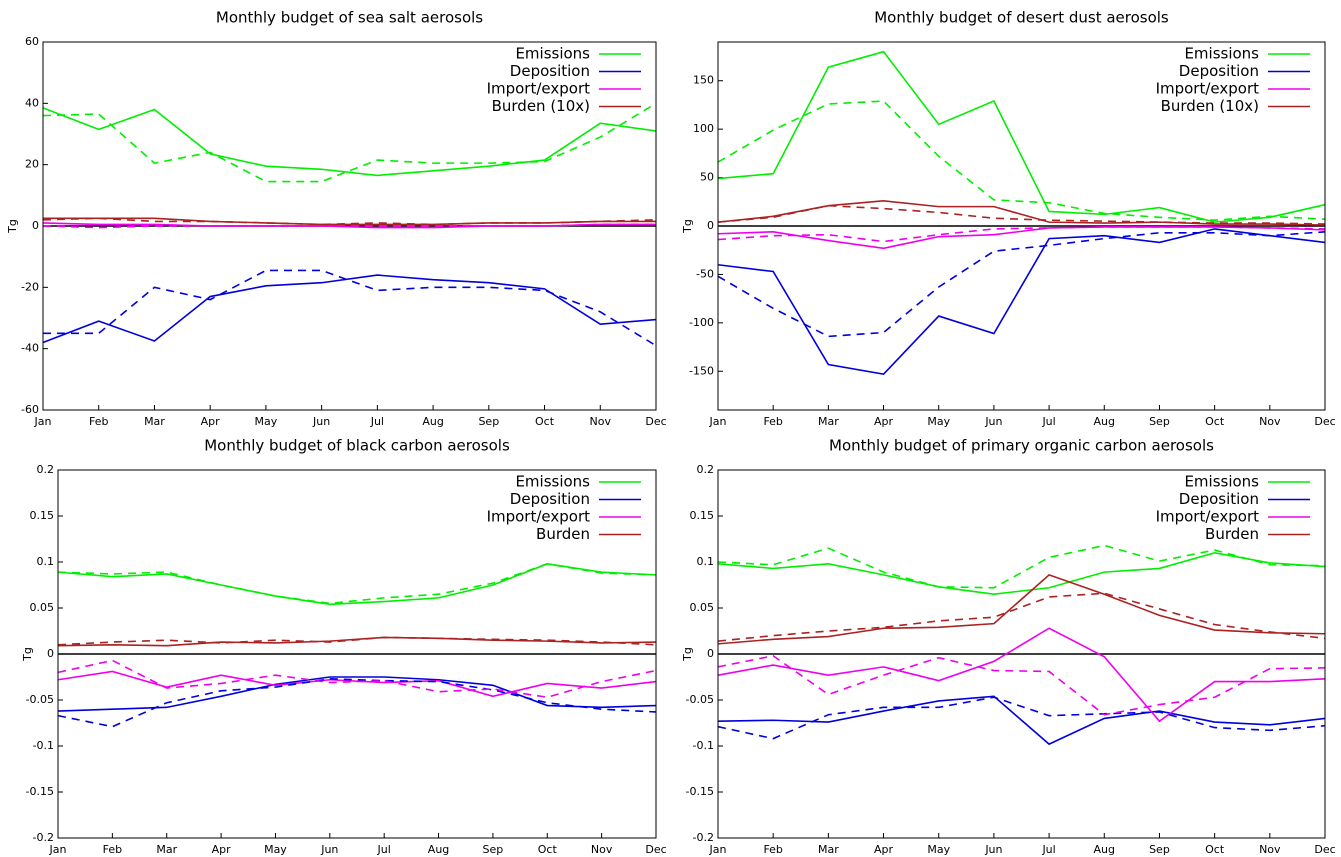  Describe the element at coordinates (43, 837) in the screenshot. I see `y-tick-label: -0.2` at that location.